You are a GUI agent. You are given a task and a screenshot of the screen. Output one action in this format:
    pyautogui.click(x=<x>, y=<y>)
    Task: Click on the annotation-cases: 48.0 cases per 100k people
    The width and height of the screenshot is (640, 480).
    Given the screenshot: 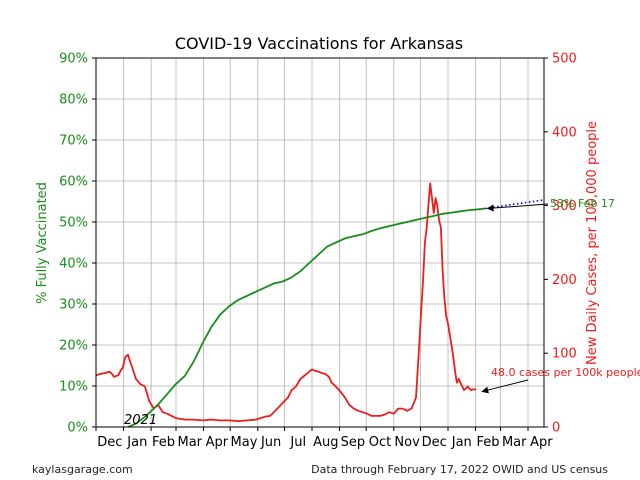 What is the action you would take?
    pyautogui.click(x=565, y=372)
    